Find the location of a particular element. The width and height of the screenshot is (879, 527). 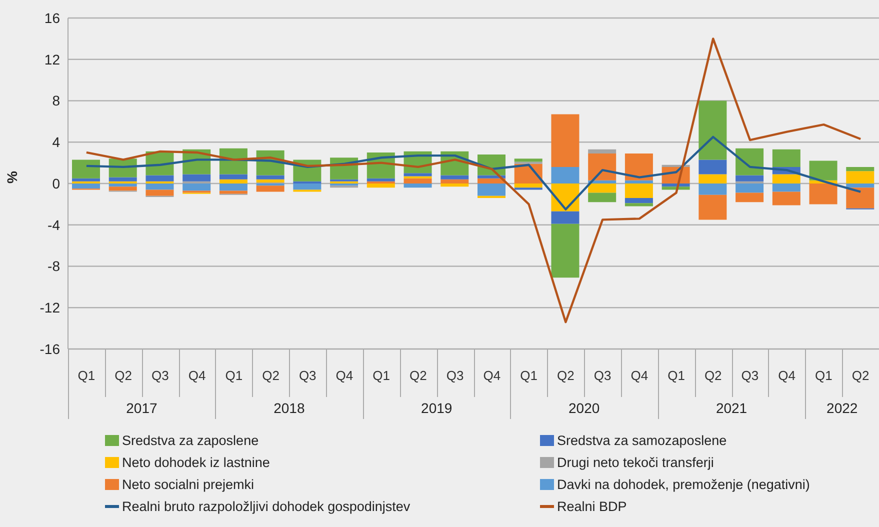

text: 2017 is located at coordinates (142, 408).